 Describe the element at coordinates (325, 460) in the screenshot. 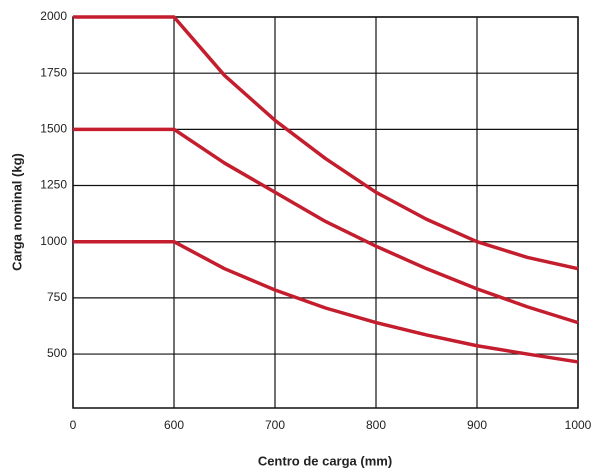

I see `x-axis-label: Centro de carga (mm)` at that location.